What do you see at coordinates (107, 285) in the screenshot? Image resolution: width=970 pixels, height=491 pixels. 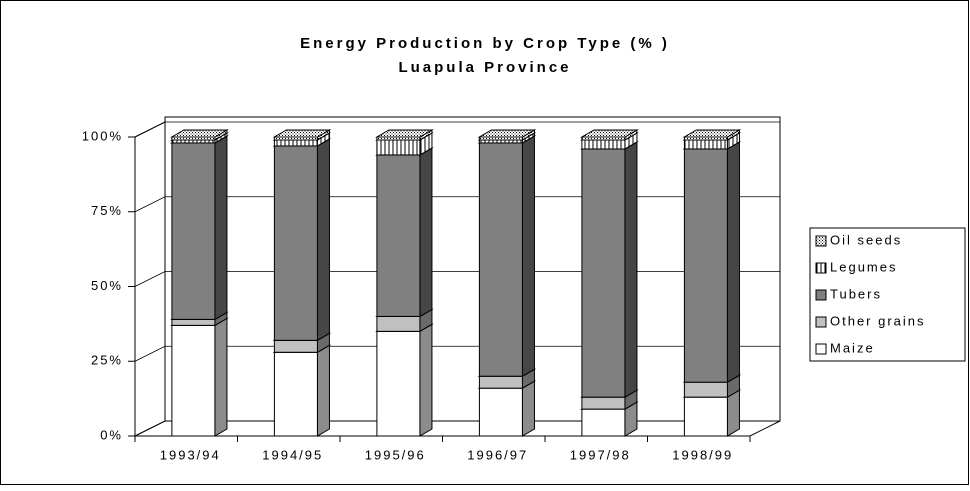 I see `y-tick-label: 50%` at bounding box center [107, 285].